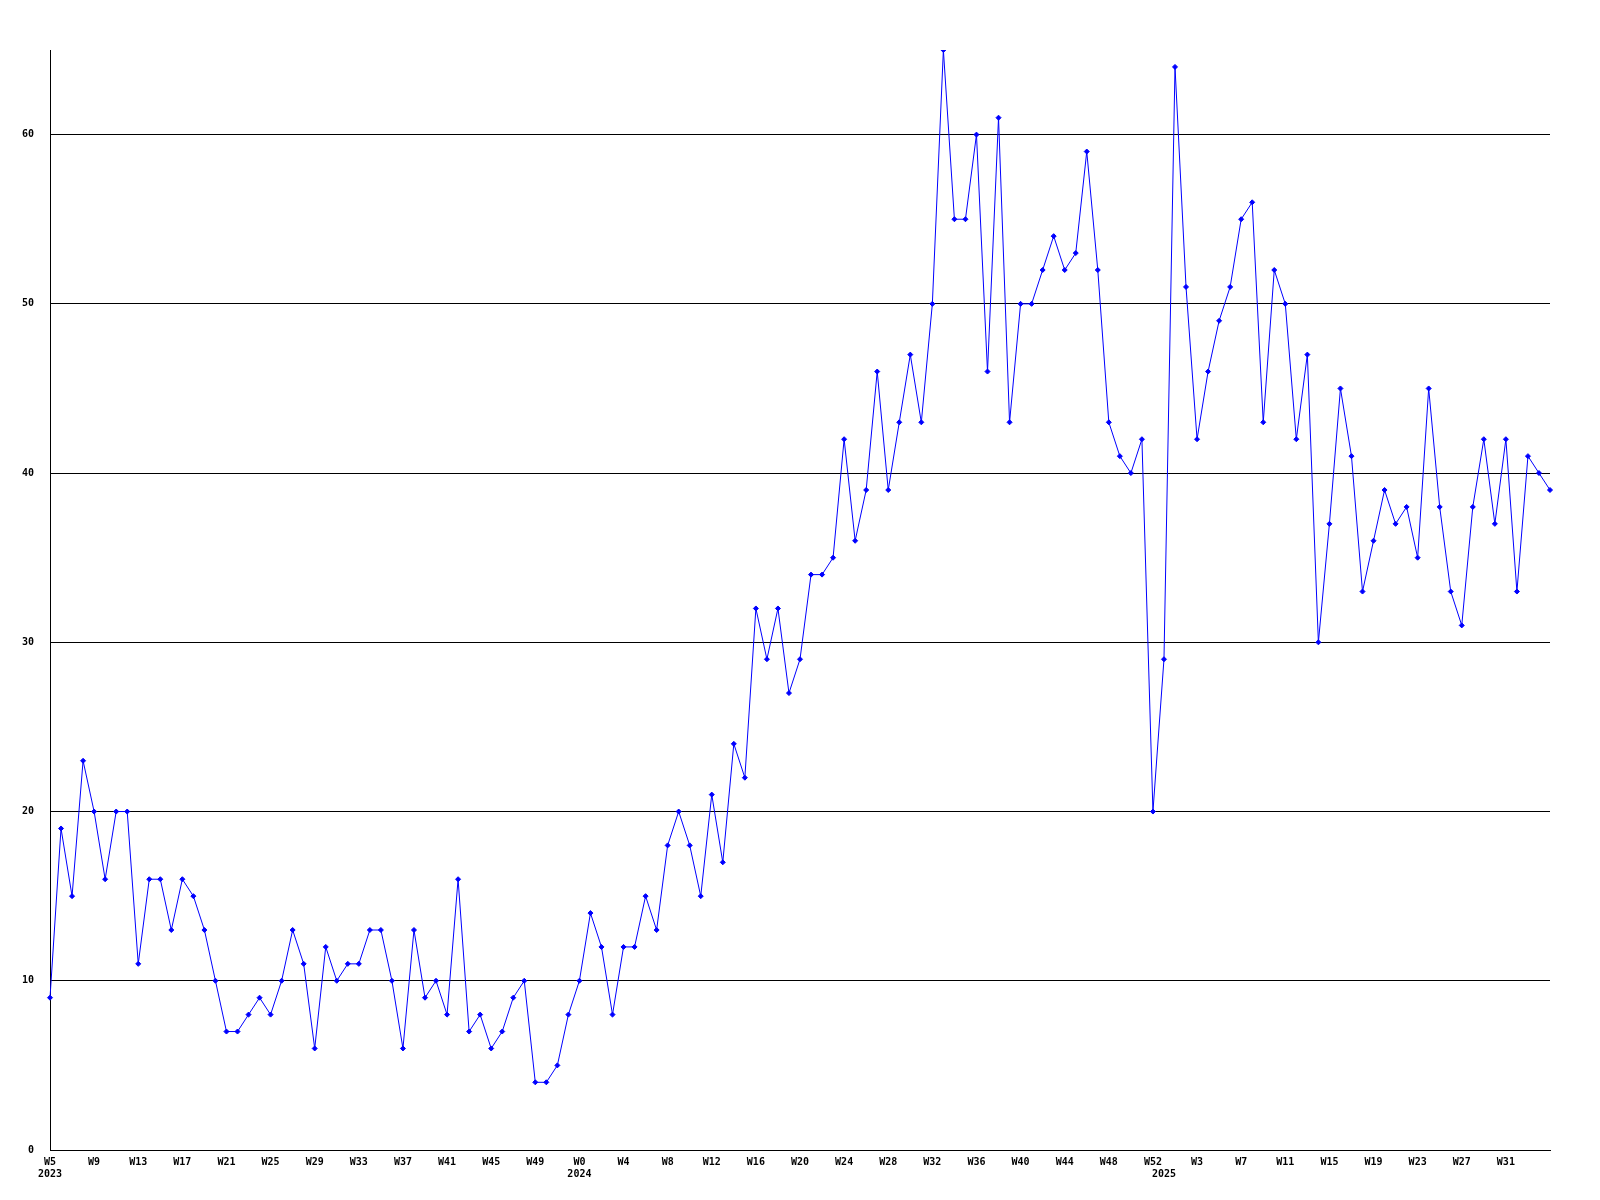  Describe the element at coordinates (1417, 1161) in the screenshot. I see `x-tick-label: W23` at that location.